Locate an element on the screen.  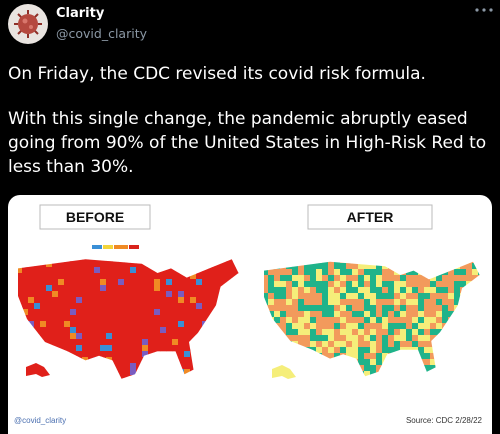
display-name: Clarity is located at coordinates (80, 13).